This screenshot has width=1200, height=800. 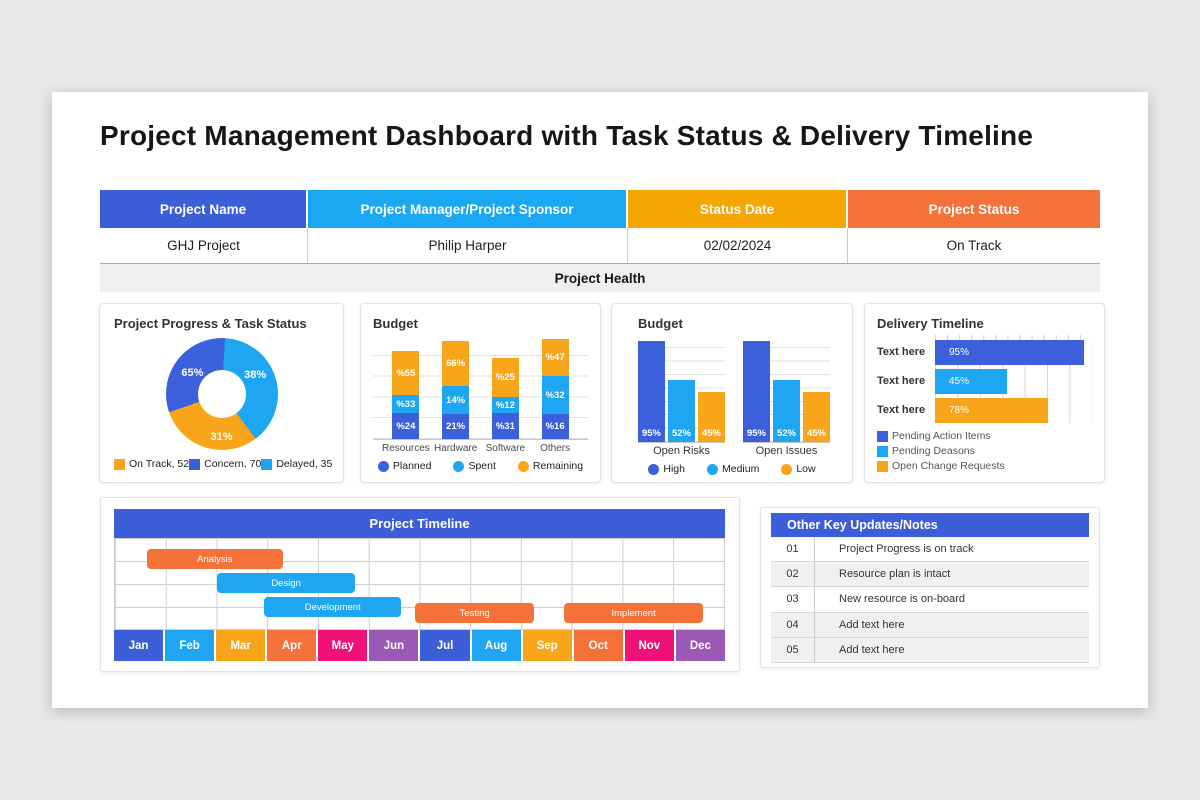 I want to click on segment-remaining: %47, so click(x=555, y=357).